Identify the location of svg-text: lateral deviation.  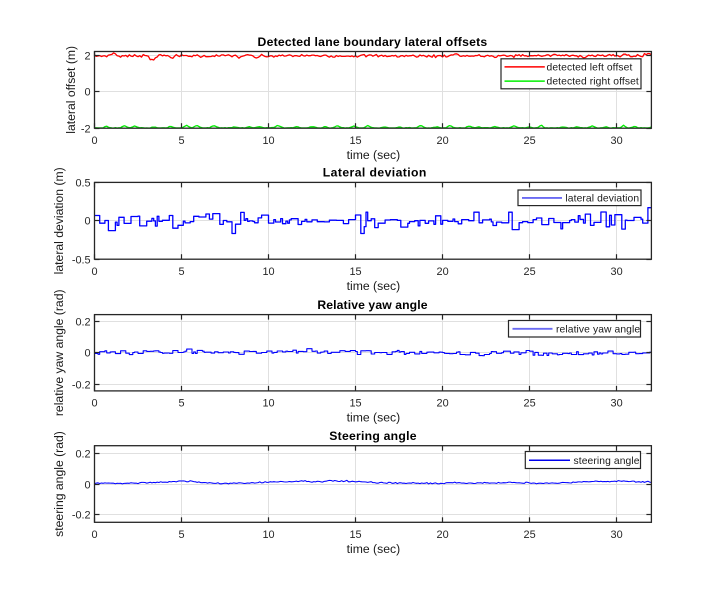
(602, 199).